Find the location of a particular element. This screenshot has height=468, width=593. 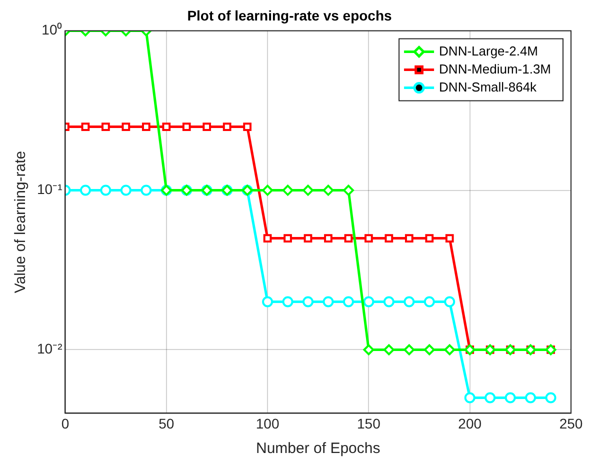

x-axis-title: Number of Epochs is located at coordinates (318, 449).